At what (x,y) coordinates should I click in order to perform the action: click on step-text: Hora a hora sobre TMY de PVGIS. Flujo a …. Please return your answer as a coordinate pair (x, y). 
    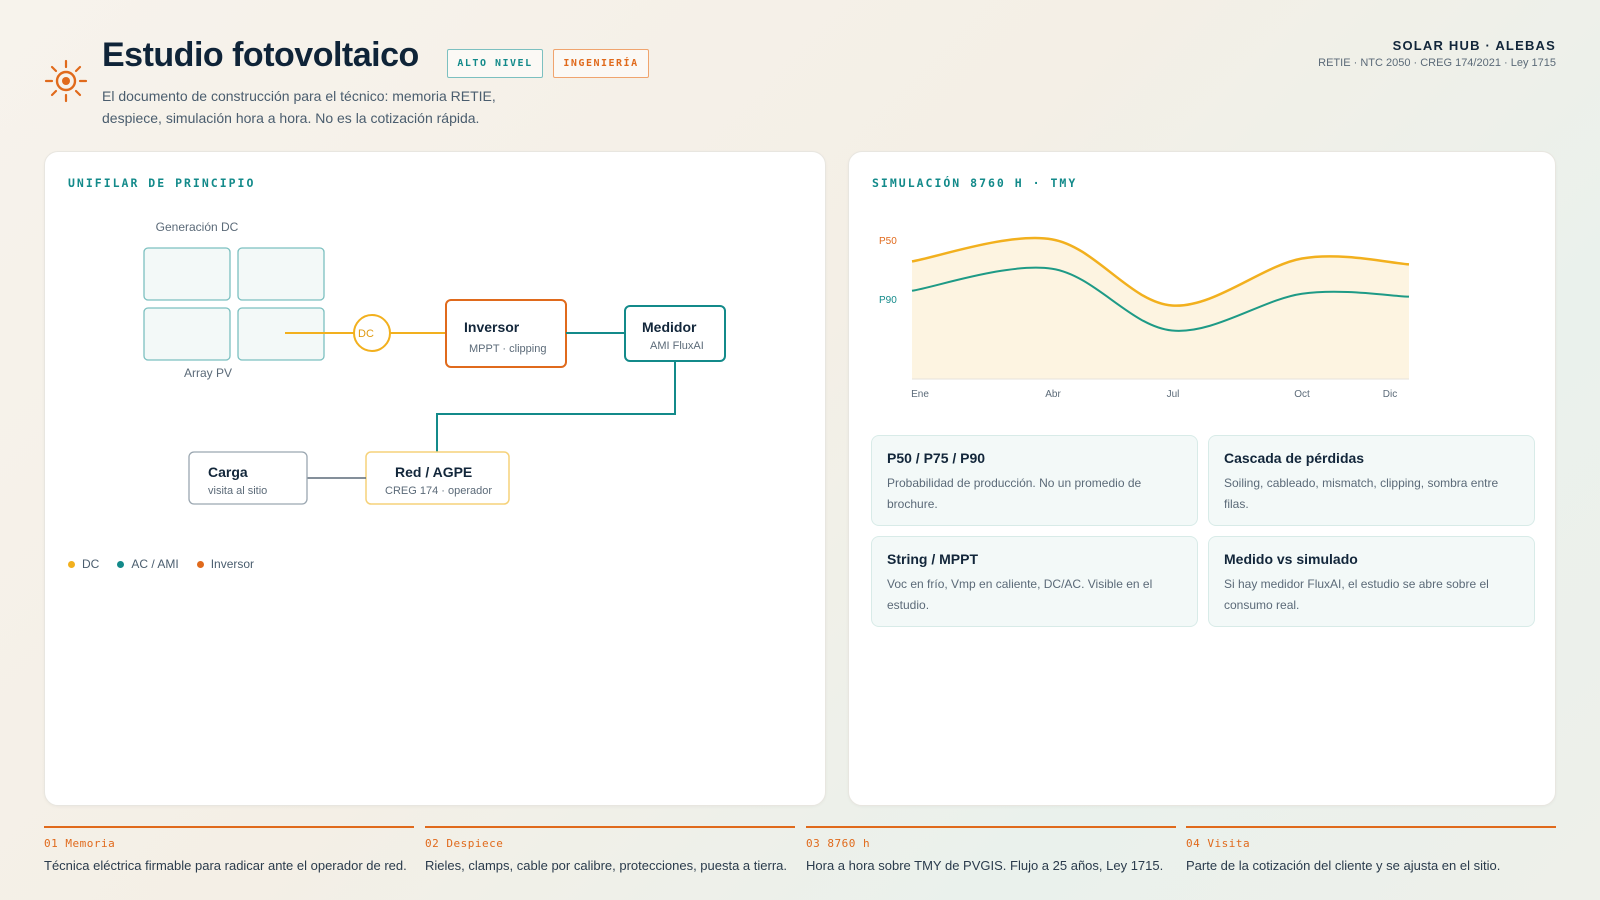
    Looking at the image, I should click on (985, 865).